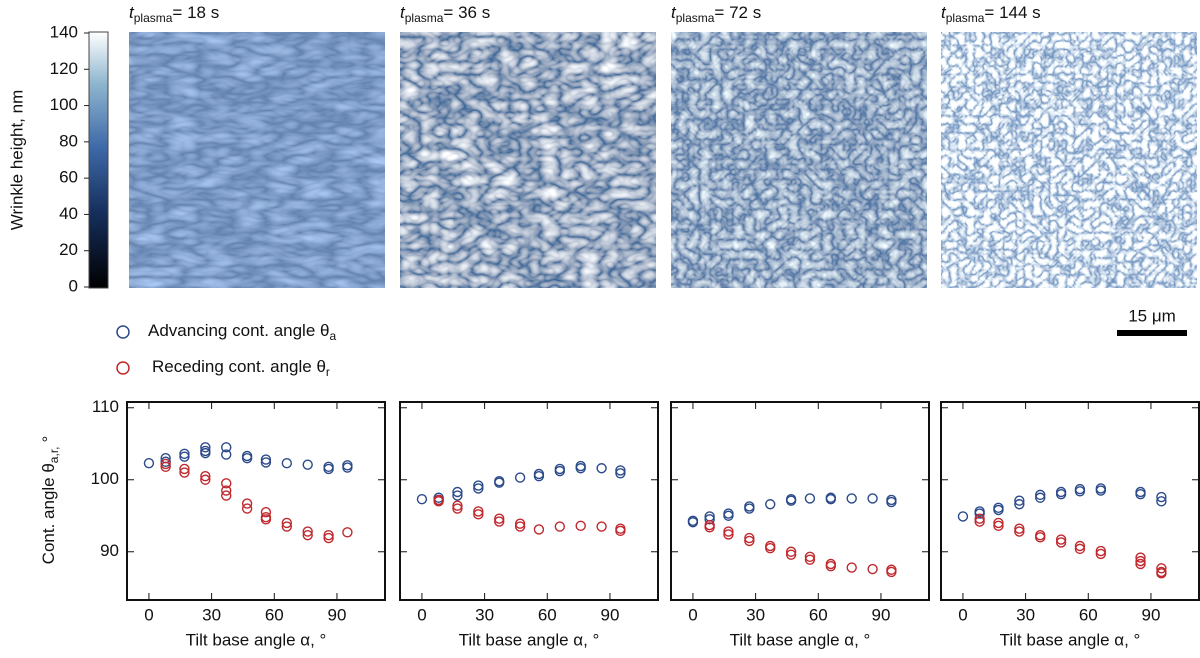 This screenshot has width=1200, height=658. I want to click on title-text: = 36 s, so click(466, 12).